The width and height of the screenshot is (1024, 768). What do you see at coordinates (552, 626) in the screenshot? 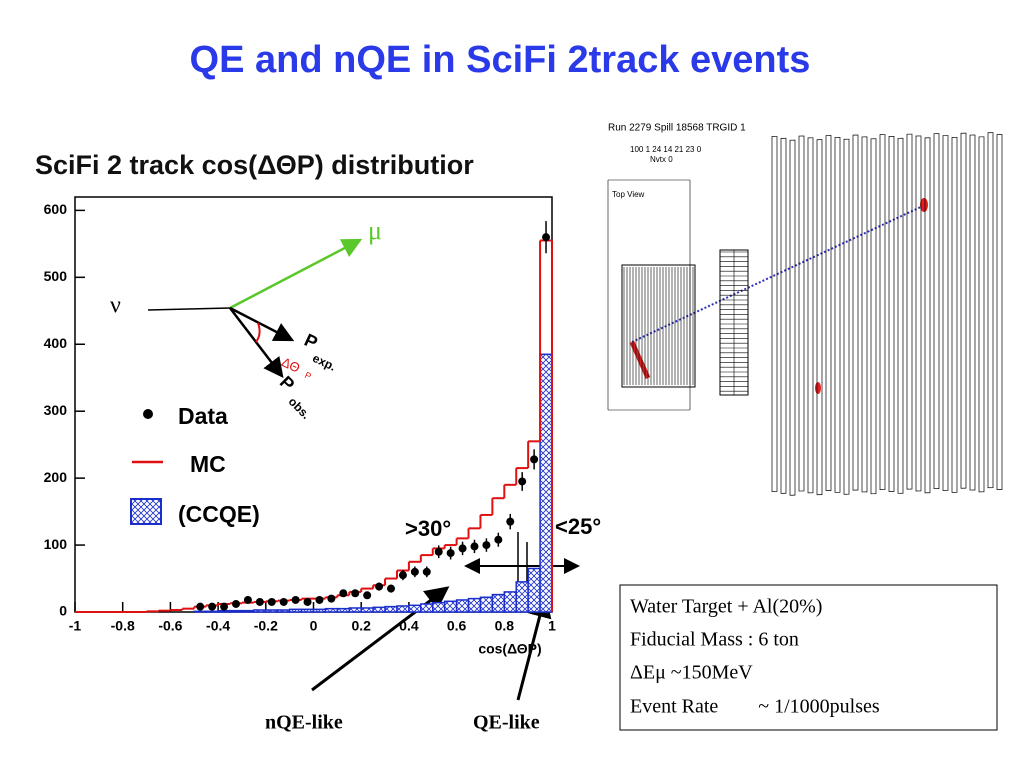
I see `x-tick-label: 1` at bounding box center [552, 626].